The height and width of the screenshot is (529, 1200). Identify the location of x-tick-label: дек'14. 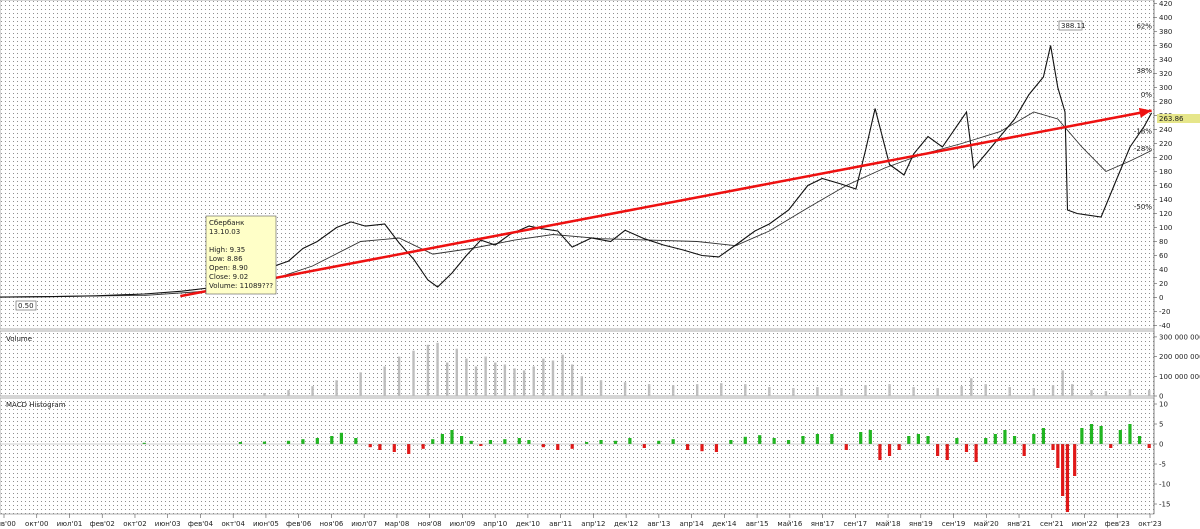
(724, 524).